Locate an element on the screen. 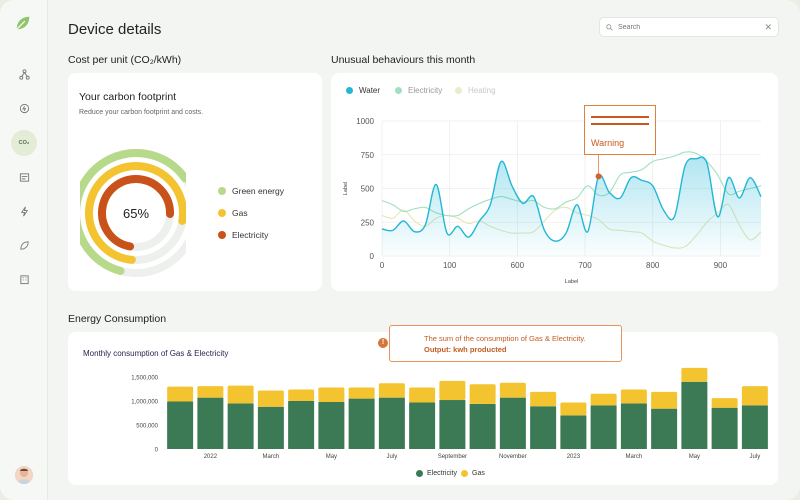 This screenshot has height=500, width=800. water-line is located at coordinates (571, 199).